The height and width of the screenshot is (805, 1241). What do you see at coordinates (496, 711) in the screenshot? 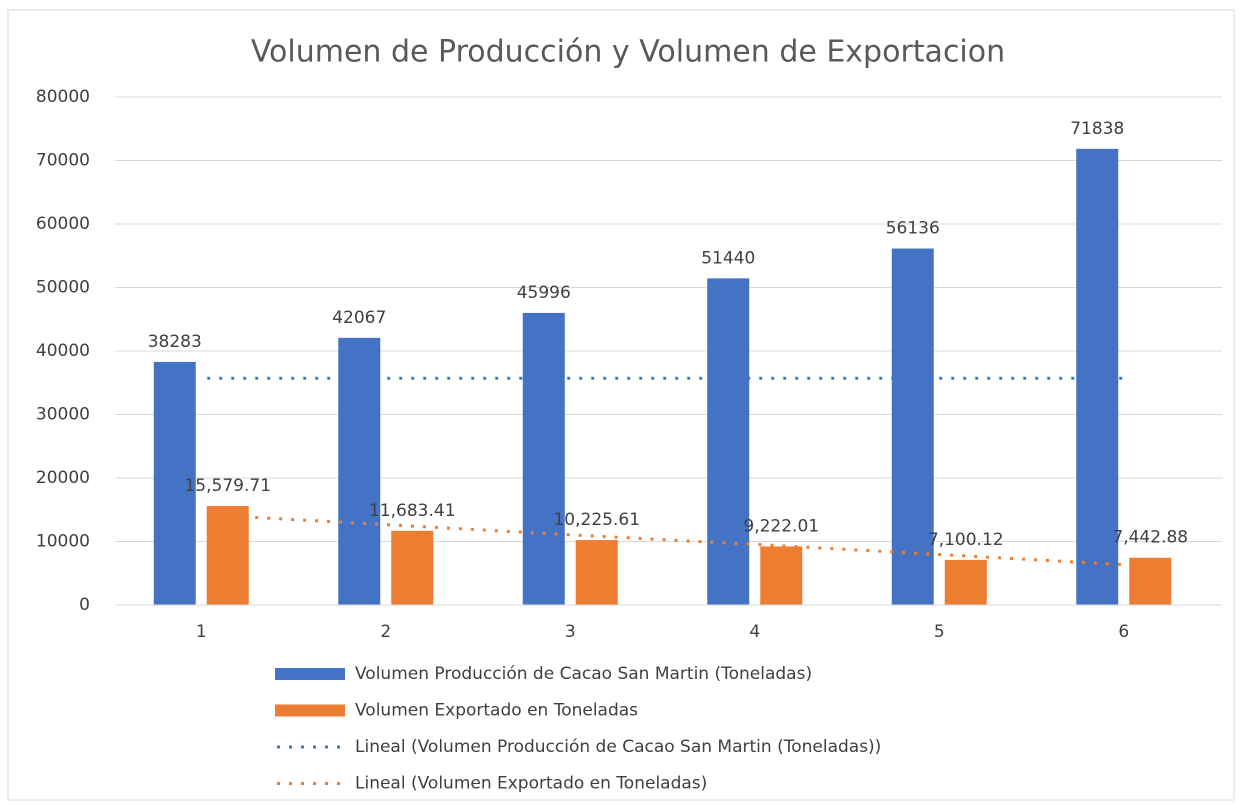
I see `legend-label: Volumen Exportado en Toneladas` at bounding box center [496, 711].